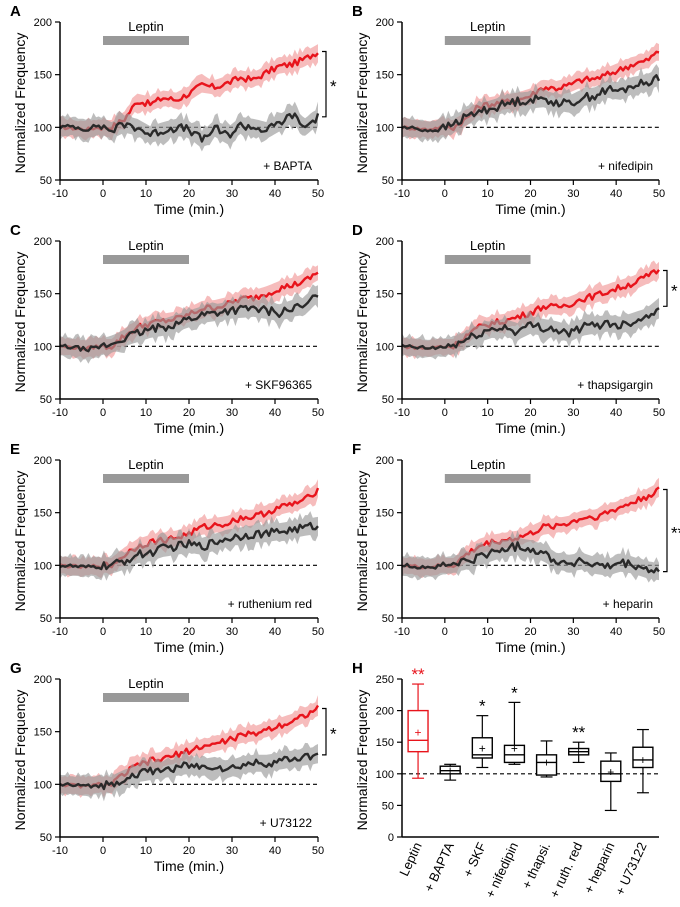  What do you see at coordinates (286, 823) in the screenshot?
I see `condition-label: + U73122` at bounding box center [286, 823].